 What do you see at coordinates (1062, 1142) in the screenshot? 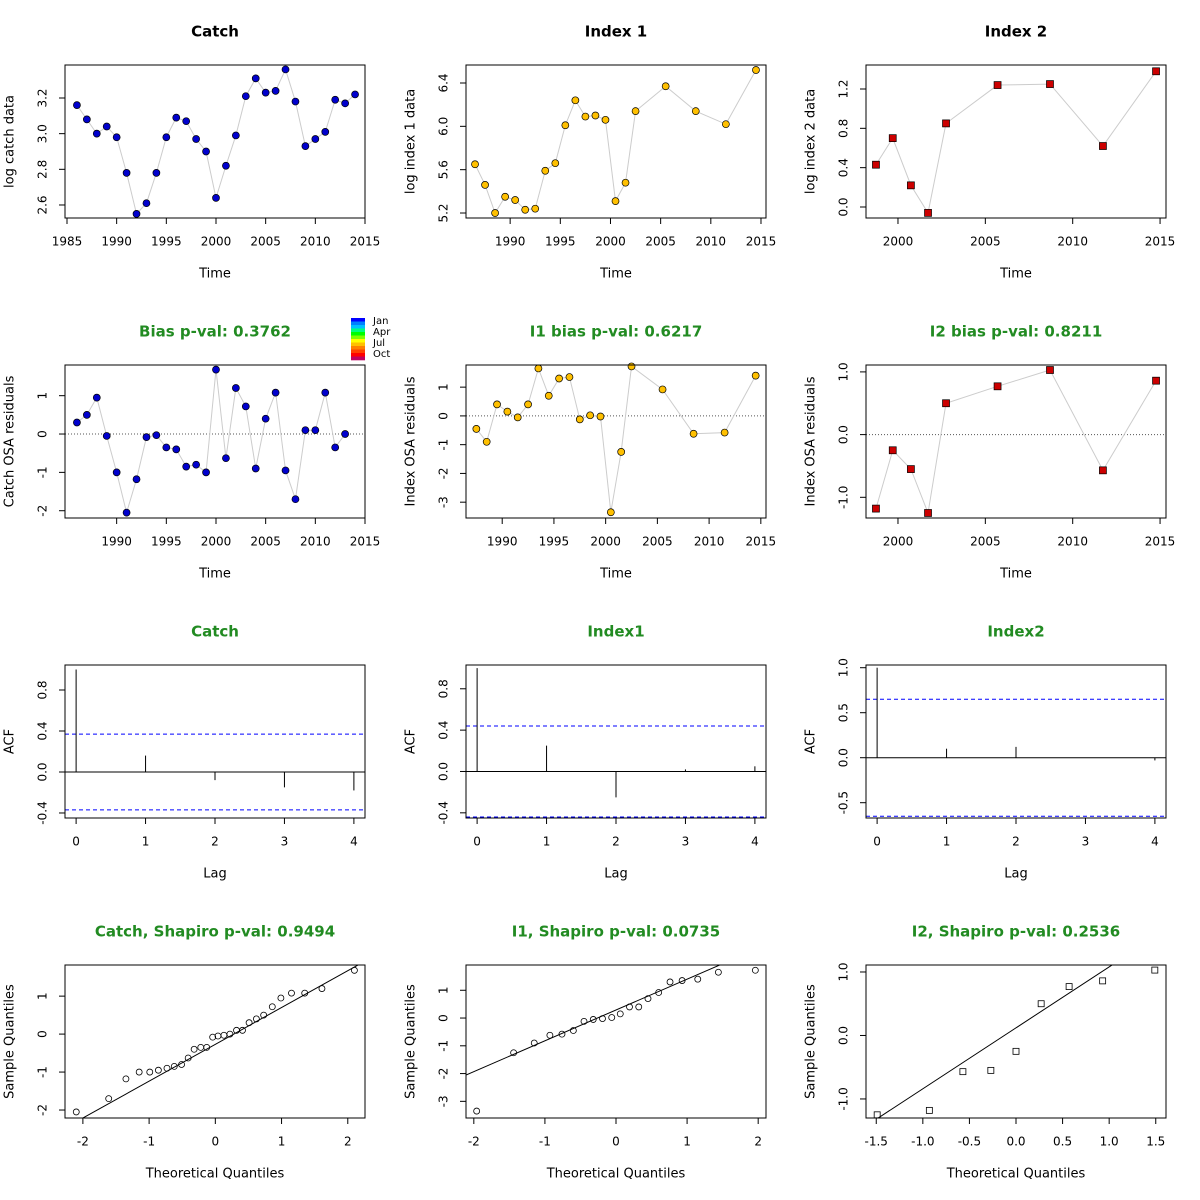
I see `x-tick-label: 0.5` at bounding box center [1062, 1142].